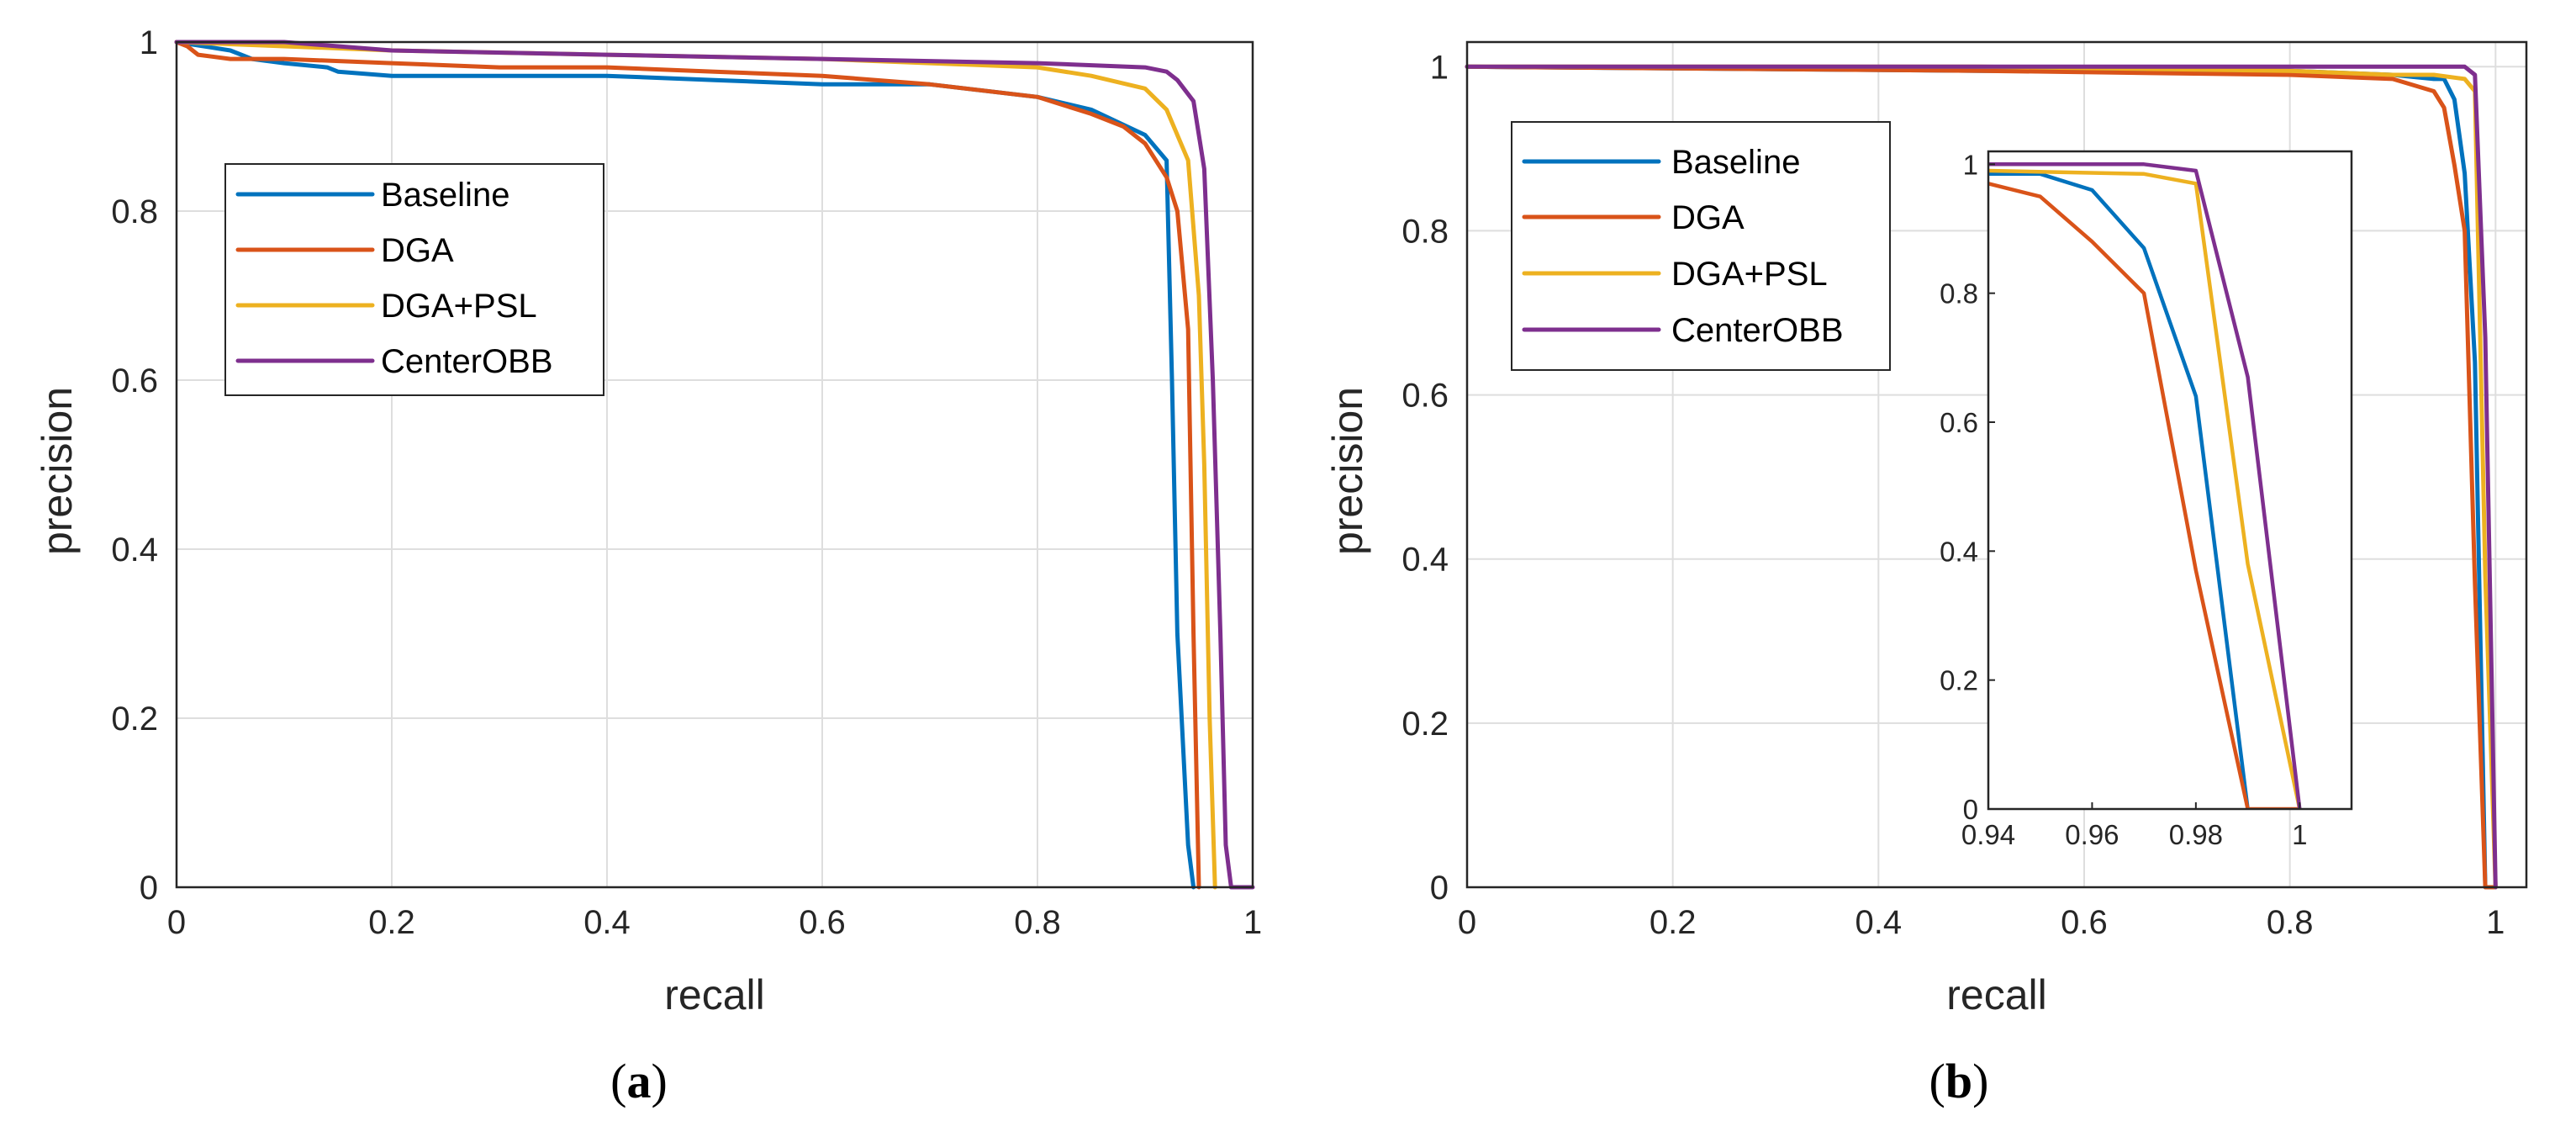 Image resolution: width=2576 pixels, height=1137 pixels. I want to click on caption-a: (a), so click(639, 1081).